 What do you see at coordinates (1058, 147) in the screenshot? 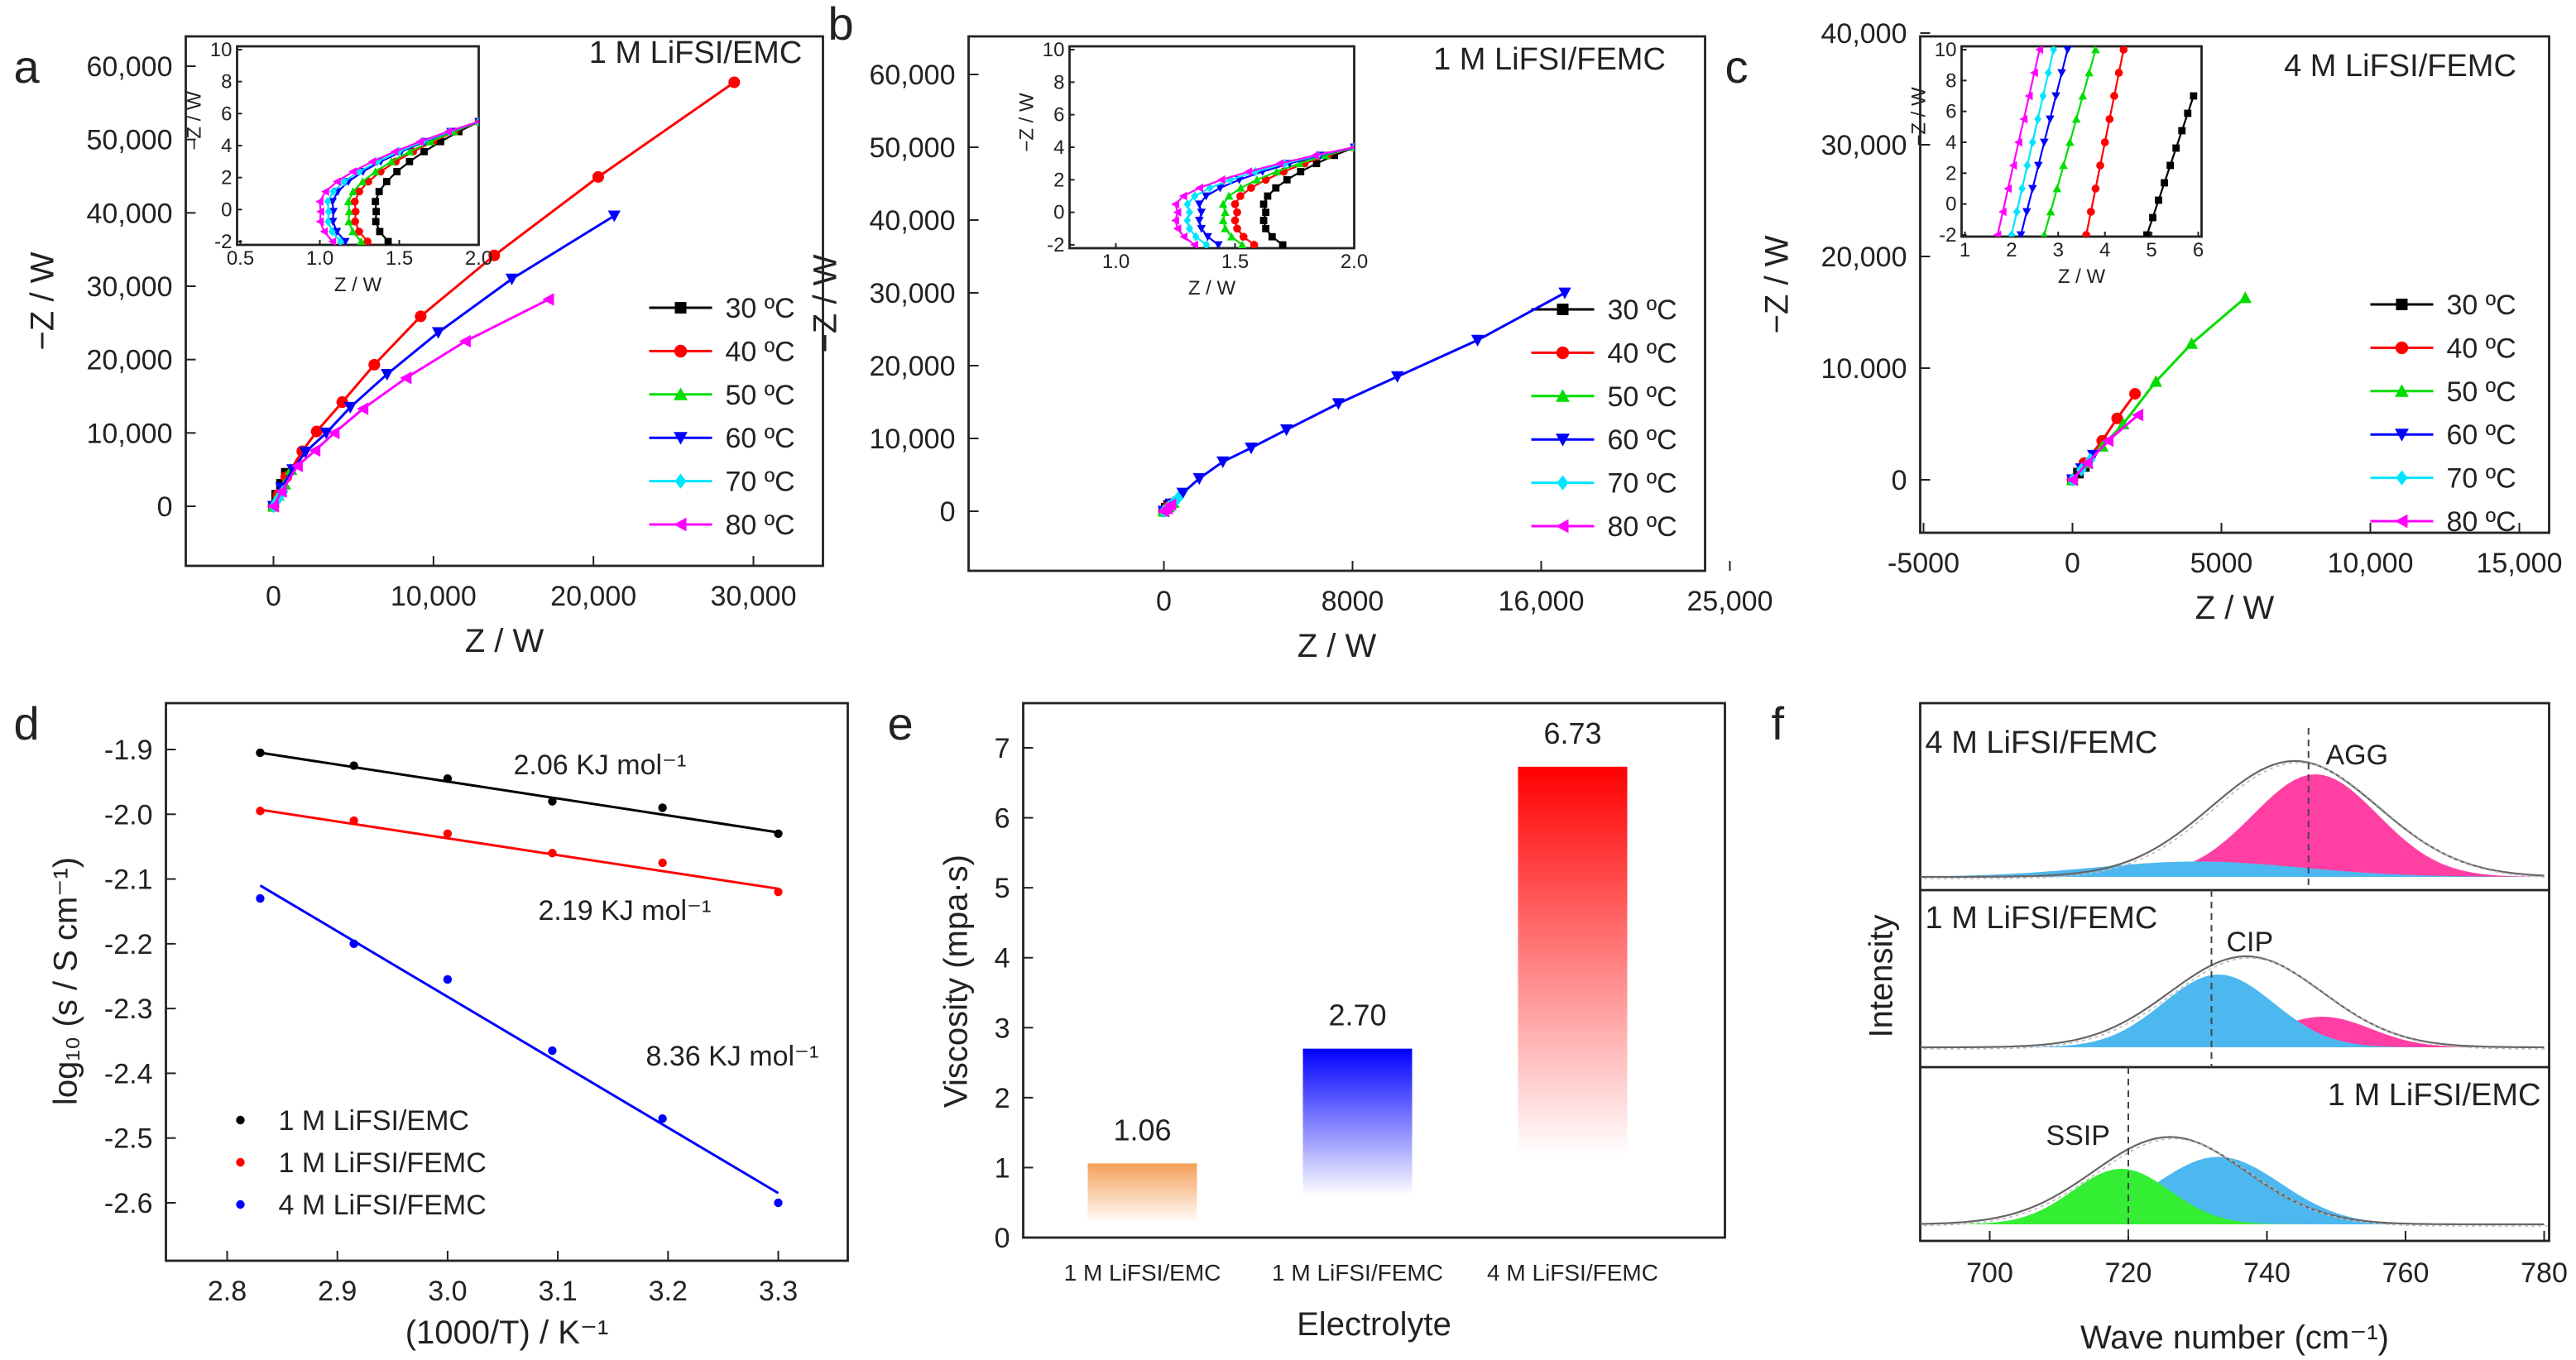
I see `y-tick-label: 4` at bounding box center [1058, 147].